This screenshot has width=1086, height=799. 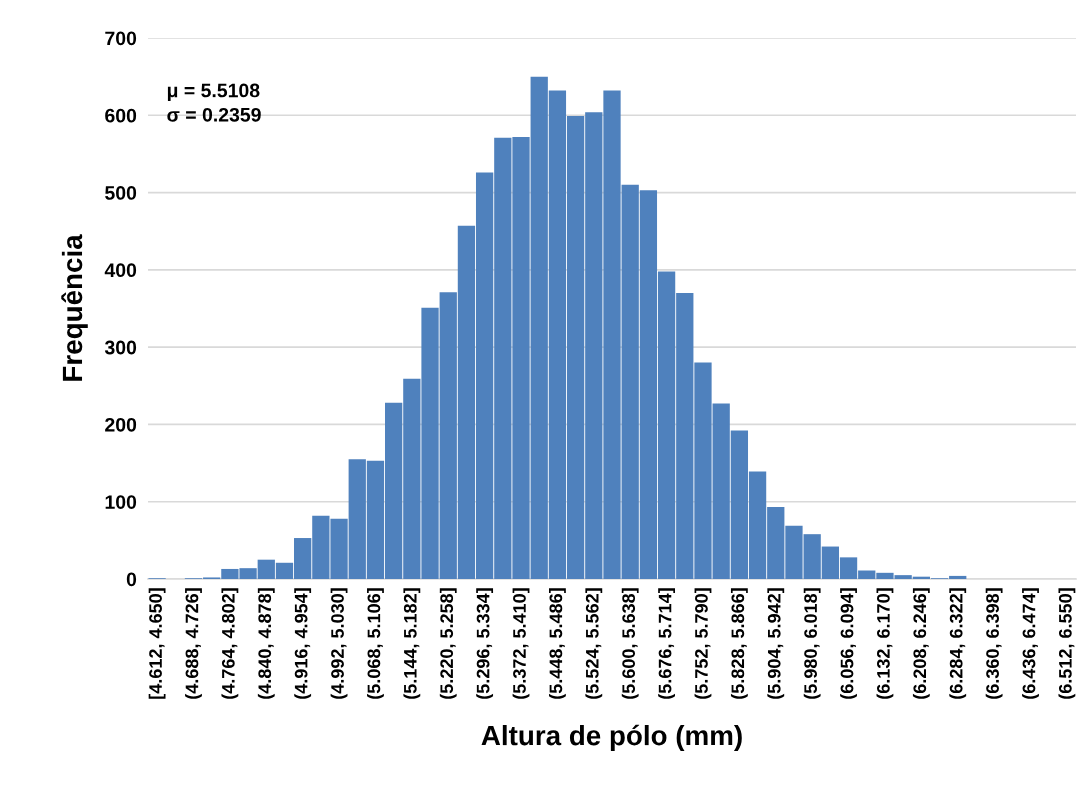 I want to click on y-tick-label: 700, so click(x=121, y=38).